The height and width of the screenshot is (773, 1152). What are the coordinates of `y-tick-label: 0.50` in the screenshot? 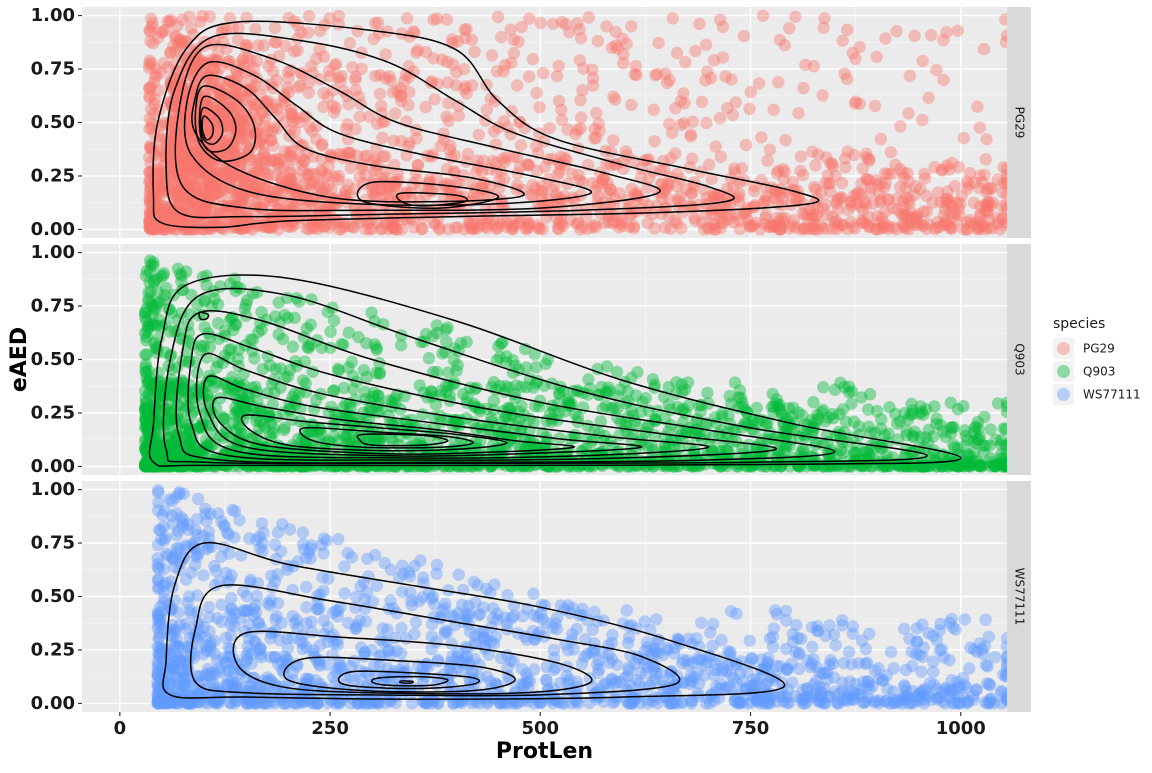 It's located at (53, 122).